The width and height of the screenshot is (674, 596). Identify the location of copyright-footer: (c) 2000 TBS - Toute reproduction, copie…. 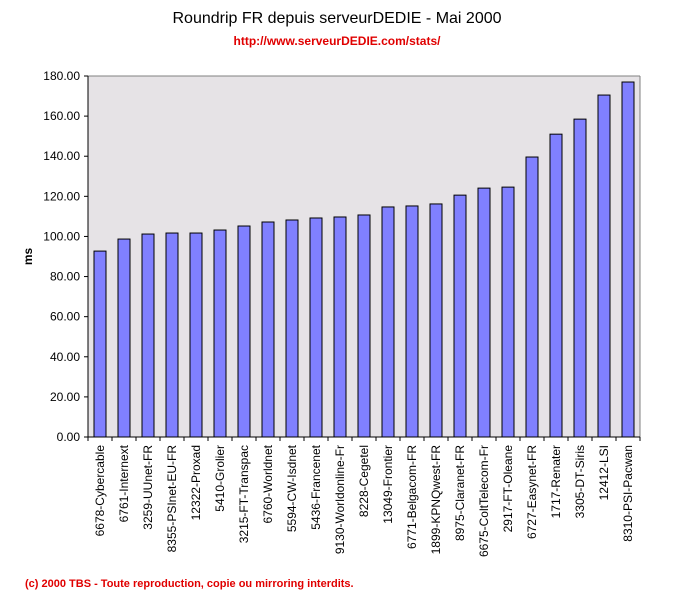
(189, 584).